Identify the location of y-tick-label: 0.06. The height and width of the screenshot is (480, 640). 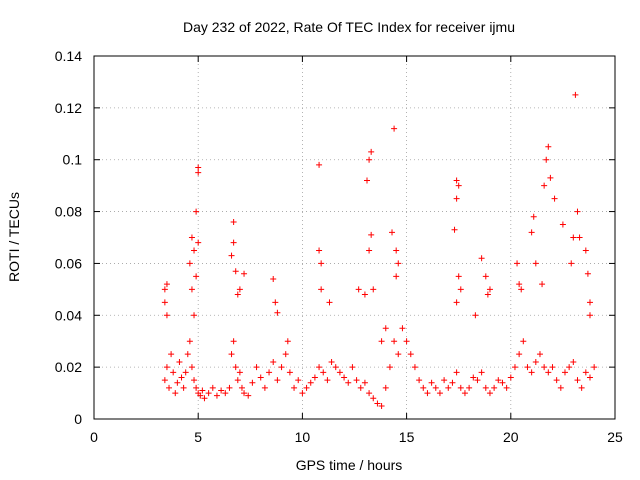
(68, 263).